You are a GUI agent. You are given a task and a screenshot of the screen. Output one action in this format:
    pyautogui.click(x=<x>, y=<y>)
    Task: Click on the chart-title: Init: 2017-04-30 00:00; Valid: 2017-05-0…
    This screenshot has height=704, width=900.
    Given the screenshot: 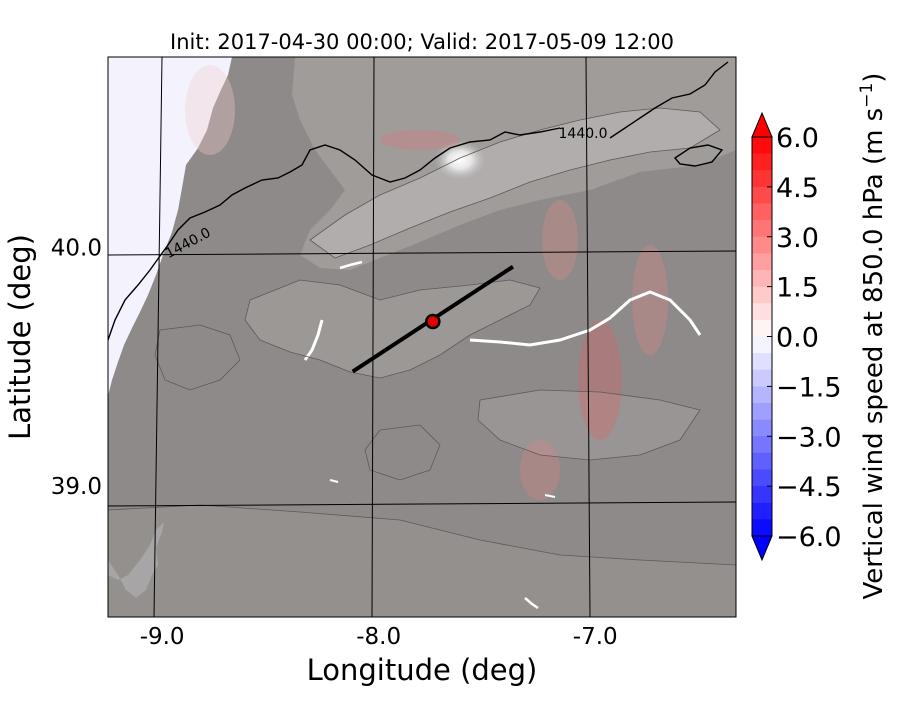 What is the action you would take?
    pyautogui.click(x=422, y=42)
    